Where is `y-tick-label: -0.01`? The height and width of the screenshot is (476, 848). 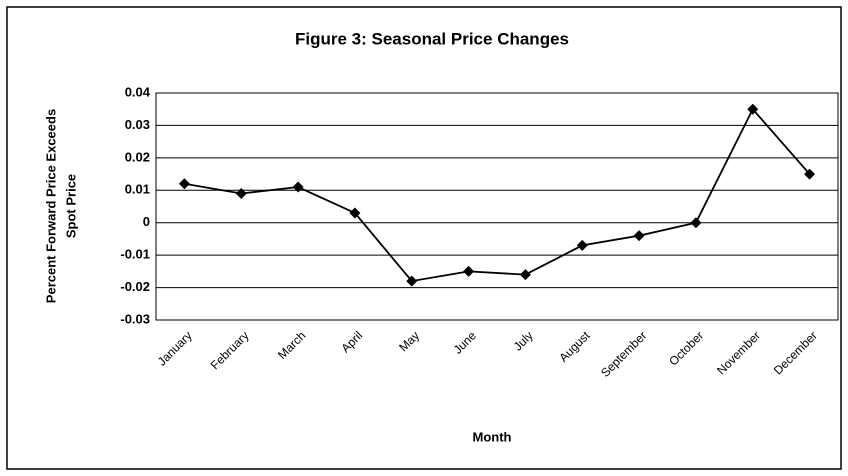
y-tick-label: -0.01 is located at coordinates (135, 254).